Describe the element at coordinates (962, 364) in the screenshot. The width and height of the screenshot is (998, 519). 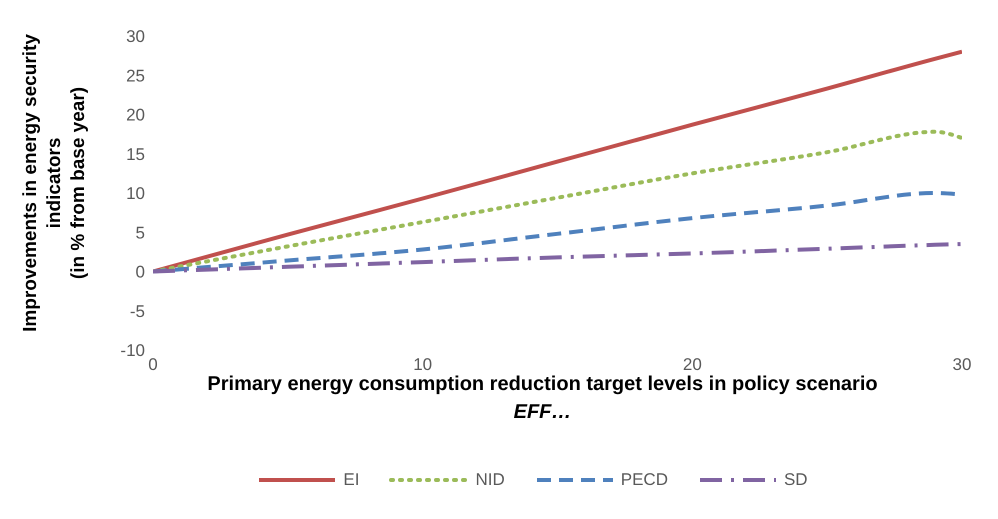
I see `x-tick-label: 30` at that location.